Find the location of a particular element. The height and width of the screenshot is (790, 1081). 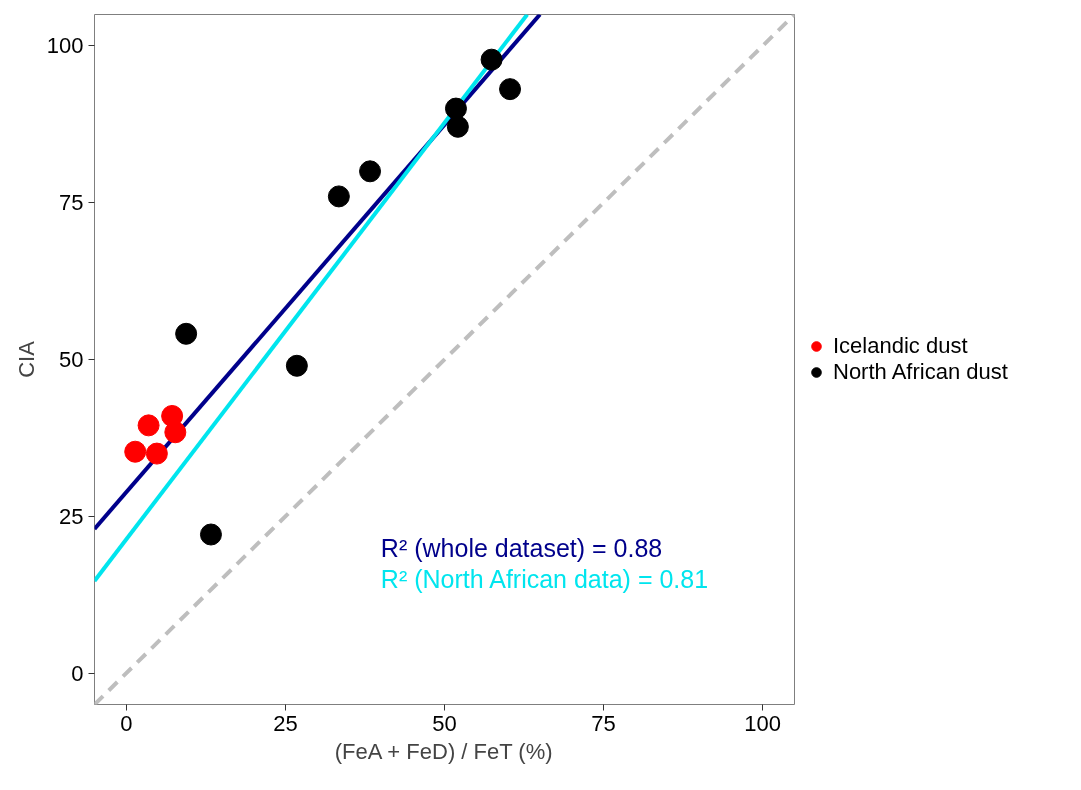

y-tick-label: 25 is located at coordinates (71, 516).